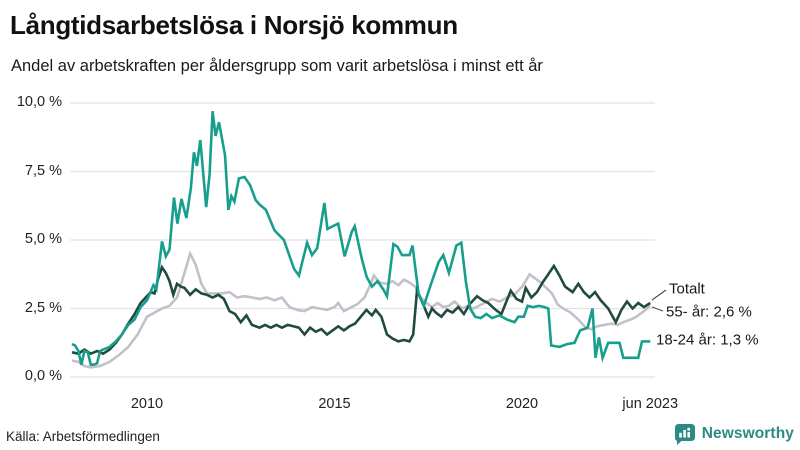 Image resolution: width=800 pixels, height=450 pixels. What do you see at coordinates (334, 404) in the screenshot?
I see `x-axis-tick-label: 2015` at bounding box center [334, 404].